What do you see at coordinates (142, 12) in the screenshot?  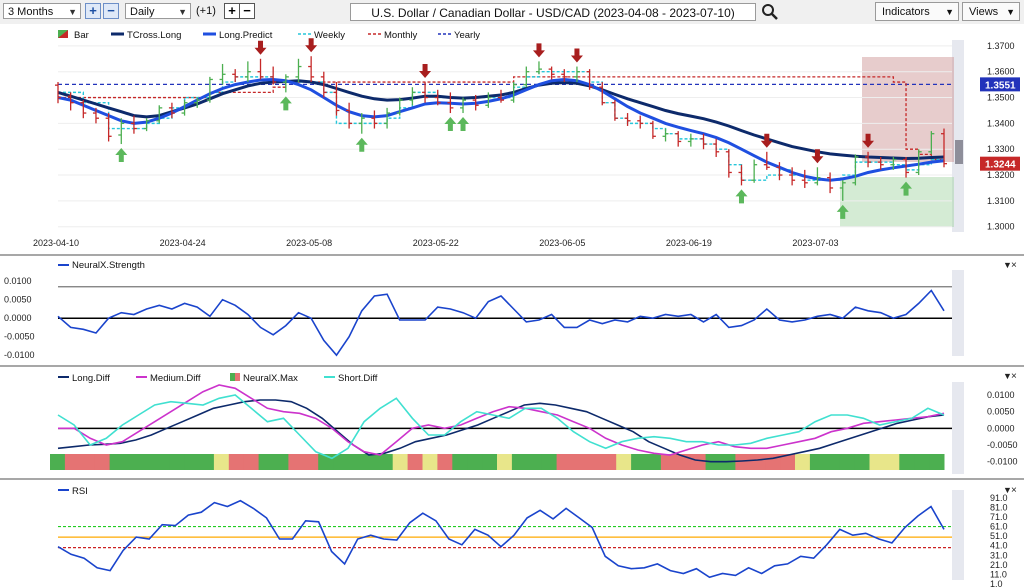 I see `interval-label: Daily` at bounding box center [142, 12].